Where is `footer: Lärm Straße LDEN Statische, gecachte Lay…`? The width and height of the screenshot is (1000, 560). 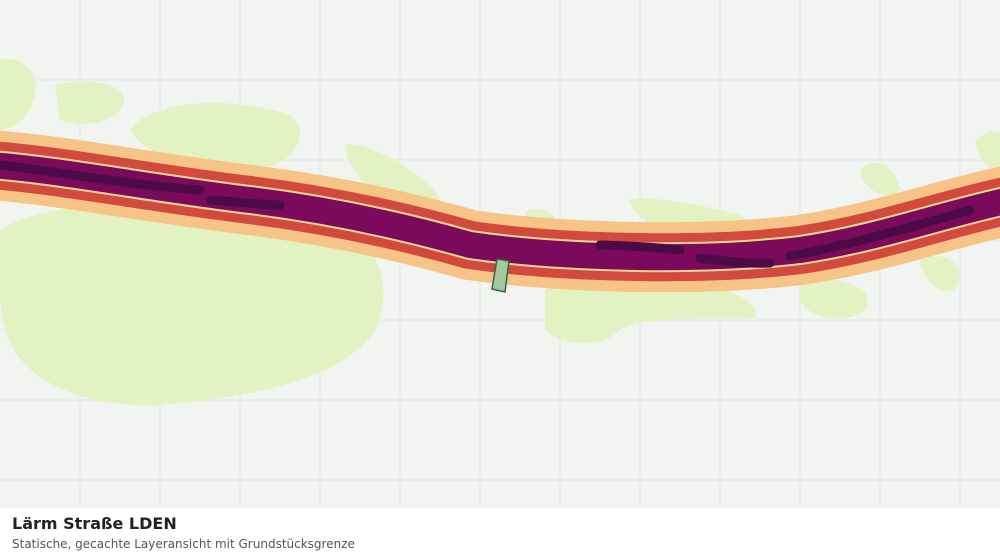
footer: Lärm Straße LDEN Statische, gecachte Lay… is located at coordinates (500, 534).